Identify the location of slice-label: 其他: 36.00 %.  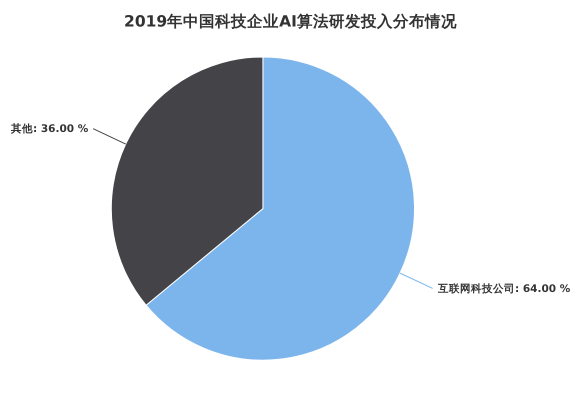
(49, 128).